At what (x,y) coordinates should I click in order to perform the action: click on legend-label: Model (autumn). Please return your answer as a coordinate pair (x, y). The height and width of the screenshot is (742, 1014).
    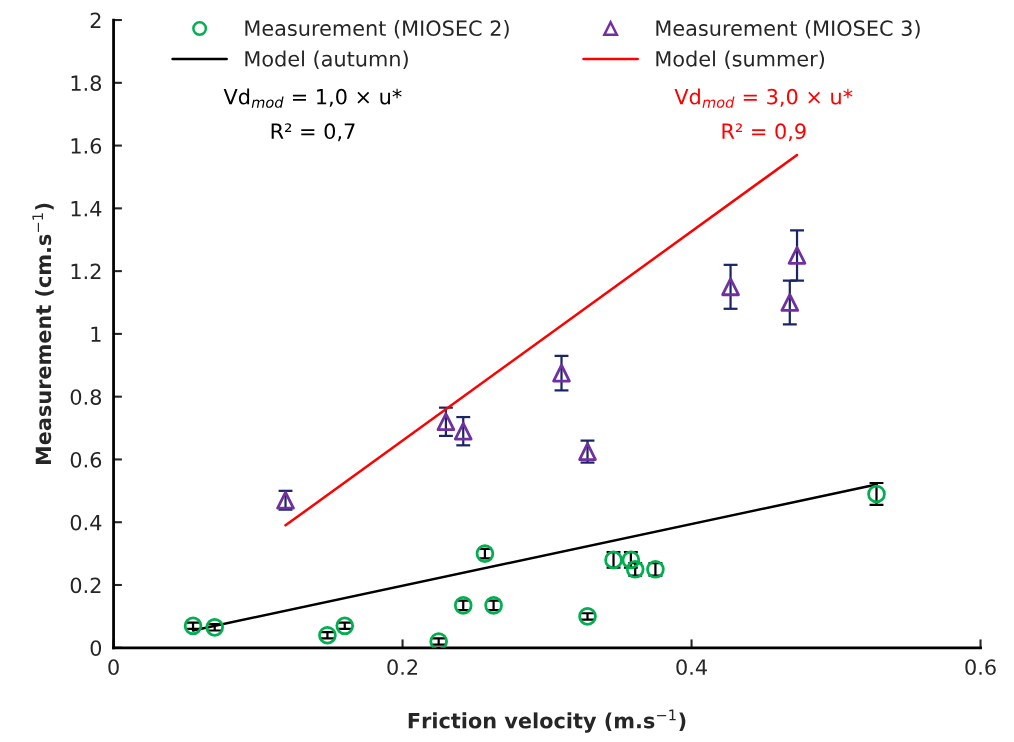
    Looking at the image, I should click on (326, 60).